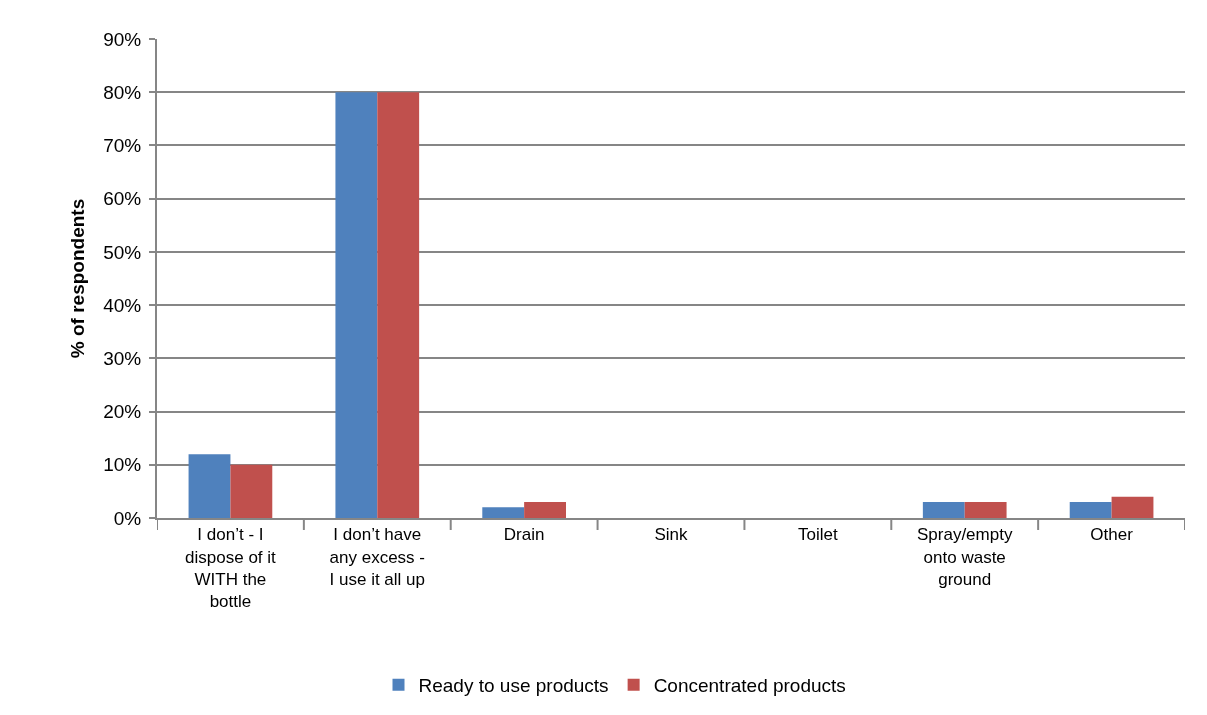 This screenshot has height=715, width=1207. Describe the element at coordinates (122, 199) in the screenshot. I see `y-tick-label: 60%` at that location.